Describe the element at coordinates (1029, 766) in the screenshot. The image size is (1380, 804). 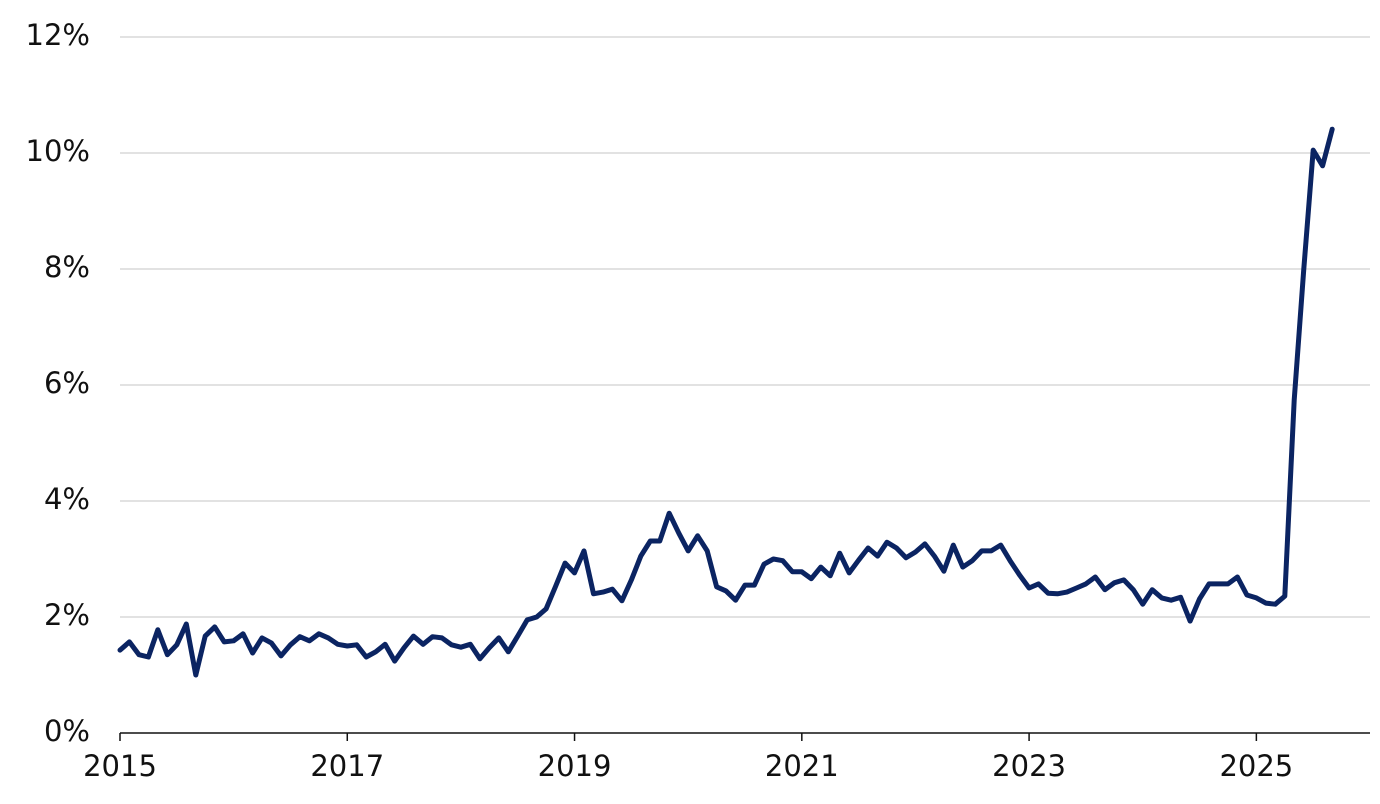
I see `x-tick-label: 2023` at that location.